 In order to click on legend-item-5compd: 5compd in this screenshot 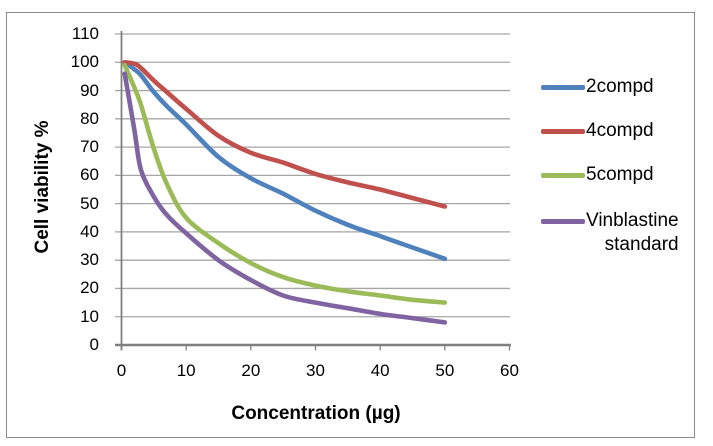, I will do `click(597, 175)`.